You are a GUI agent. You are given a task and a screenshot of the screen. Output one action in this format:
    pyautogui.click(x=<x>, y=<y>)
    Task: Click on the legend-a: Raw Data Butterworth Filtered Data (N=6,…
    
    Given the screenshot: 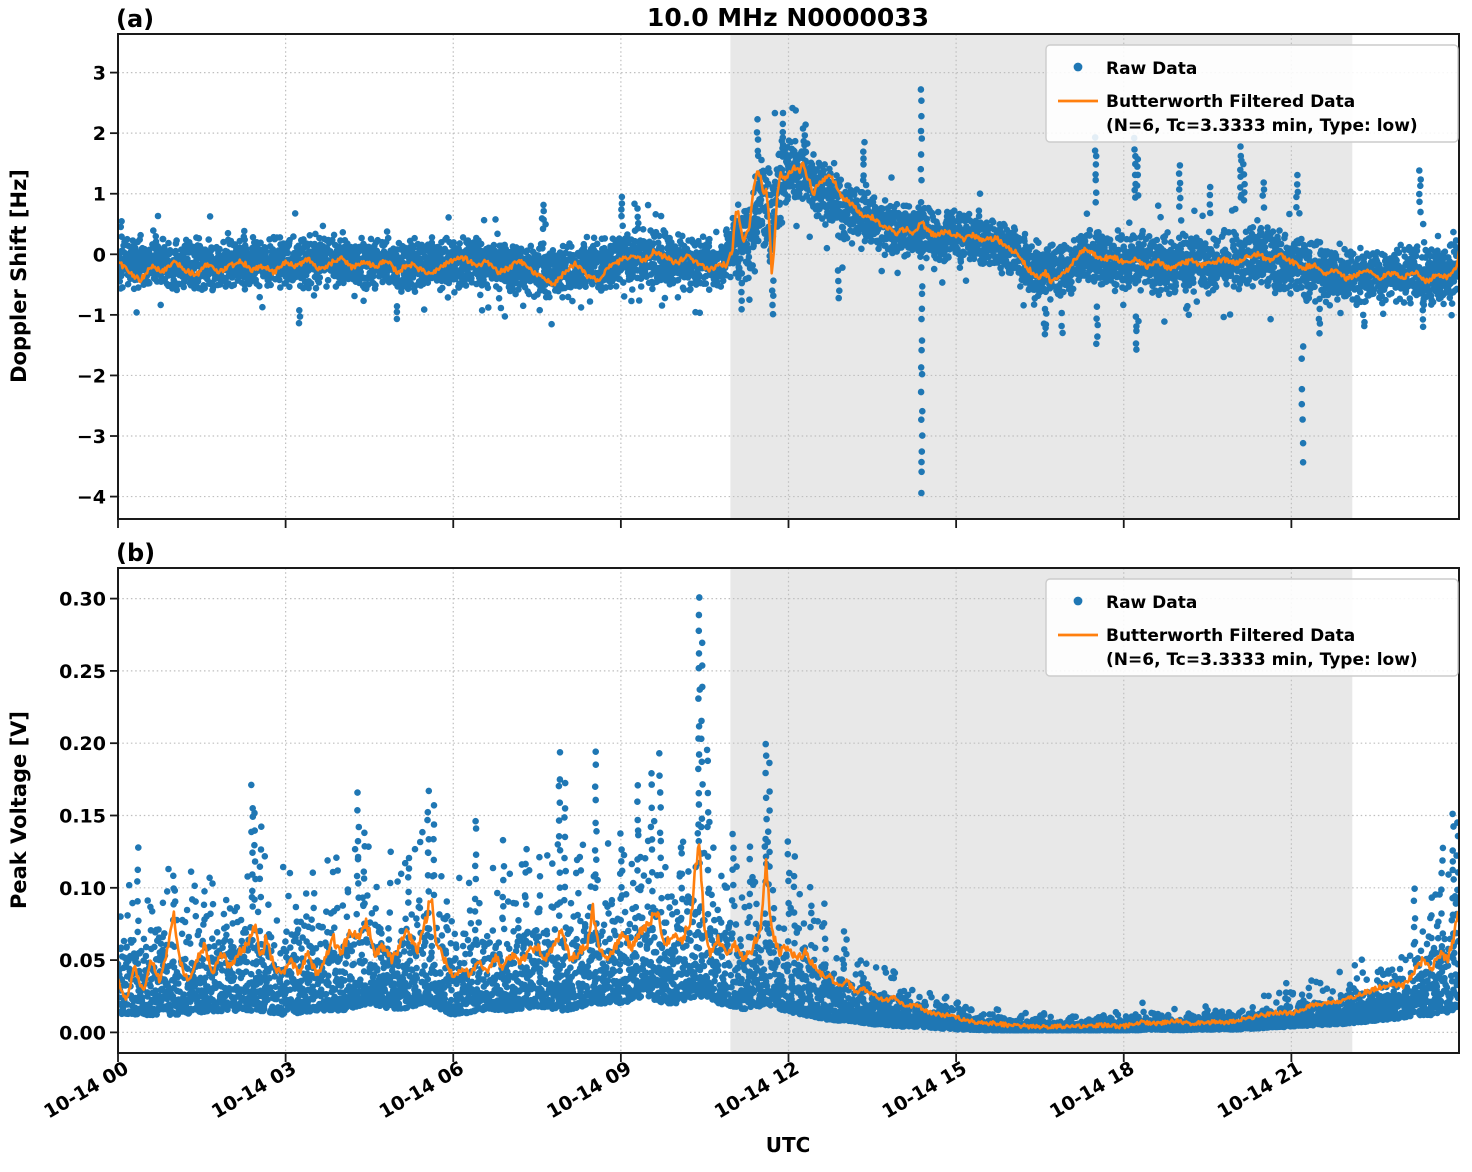 What is the action you would take?
    pyautogui.click(x=1252, y=93)
    